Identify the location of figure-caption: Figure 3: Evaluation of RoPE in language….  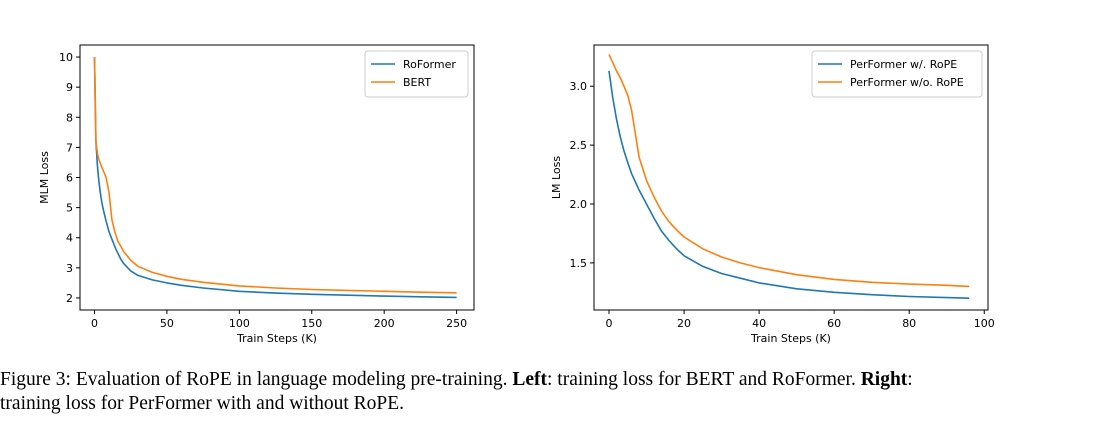
(554, 392).